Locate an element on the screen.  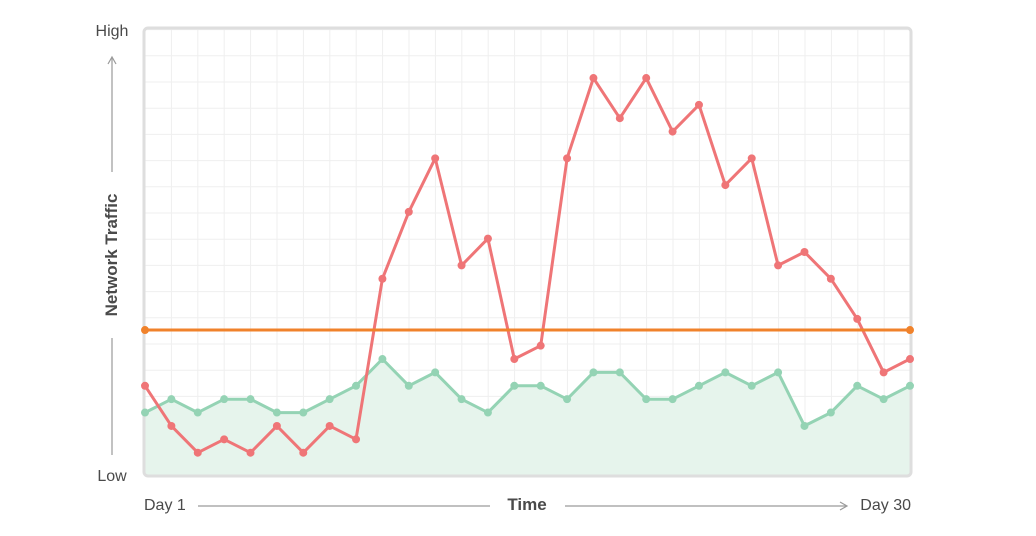
y-axis-arrow is located at coordinates (112, 255).